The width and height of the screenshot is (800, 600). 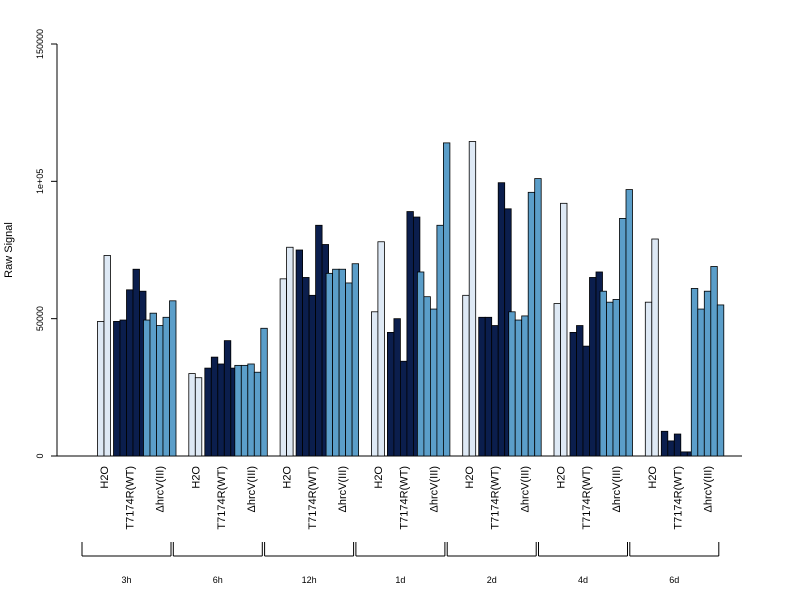 I want to click on group-label: 6d, so click(x=674, y=580).